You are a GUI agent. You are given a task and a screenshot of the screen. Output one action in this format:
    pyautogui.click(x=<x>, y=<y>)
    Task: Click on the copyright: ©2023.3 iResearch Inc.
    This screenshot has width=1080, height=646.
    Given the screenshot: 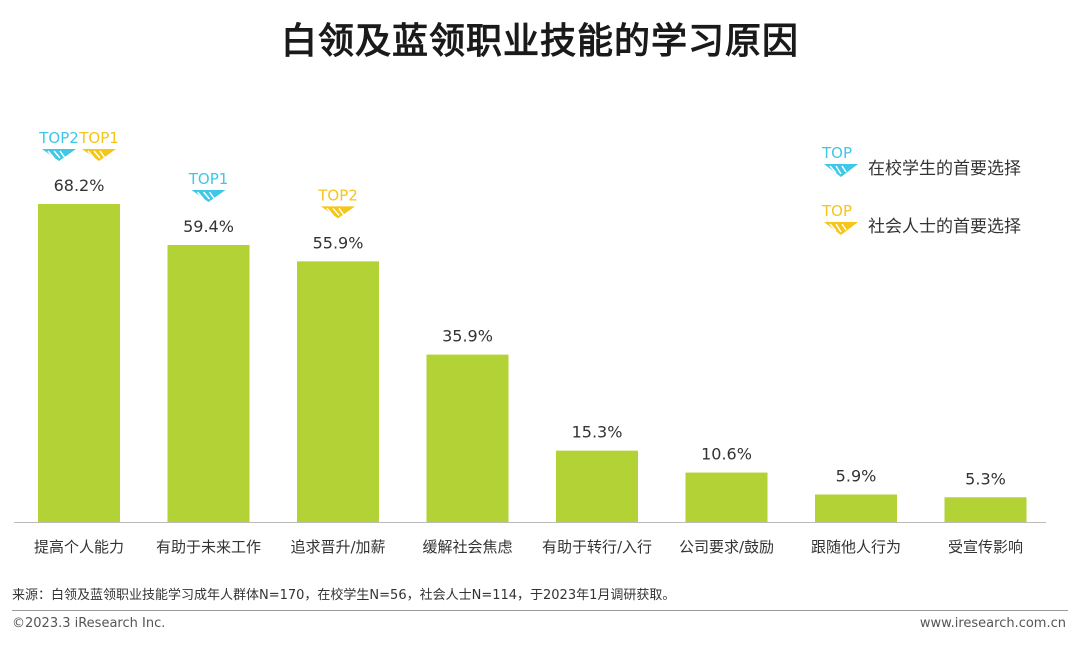 What is the action you would take?
    pyautogui.click(x=89, y=623)
    